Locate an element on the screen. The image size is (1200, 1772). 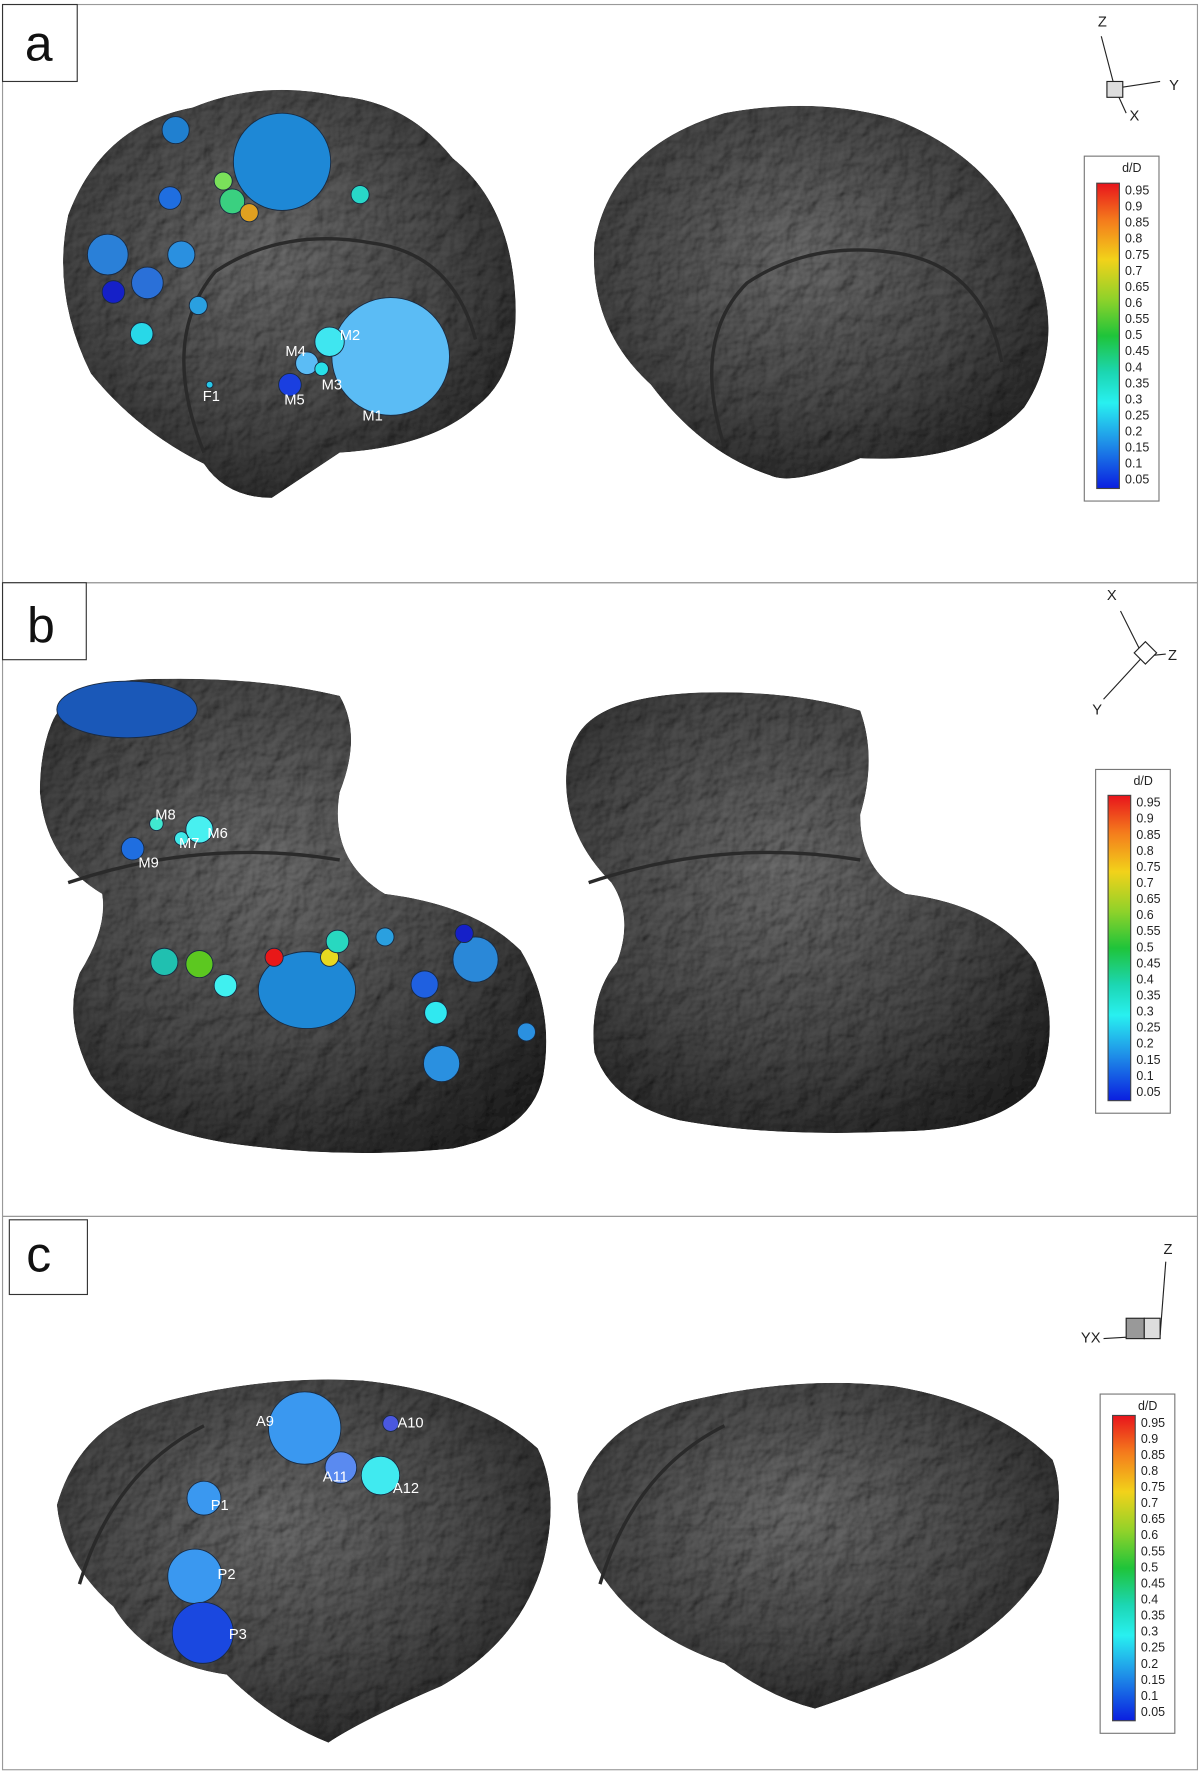
crater-label: M4 is located at coordinates (295, 352).